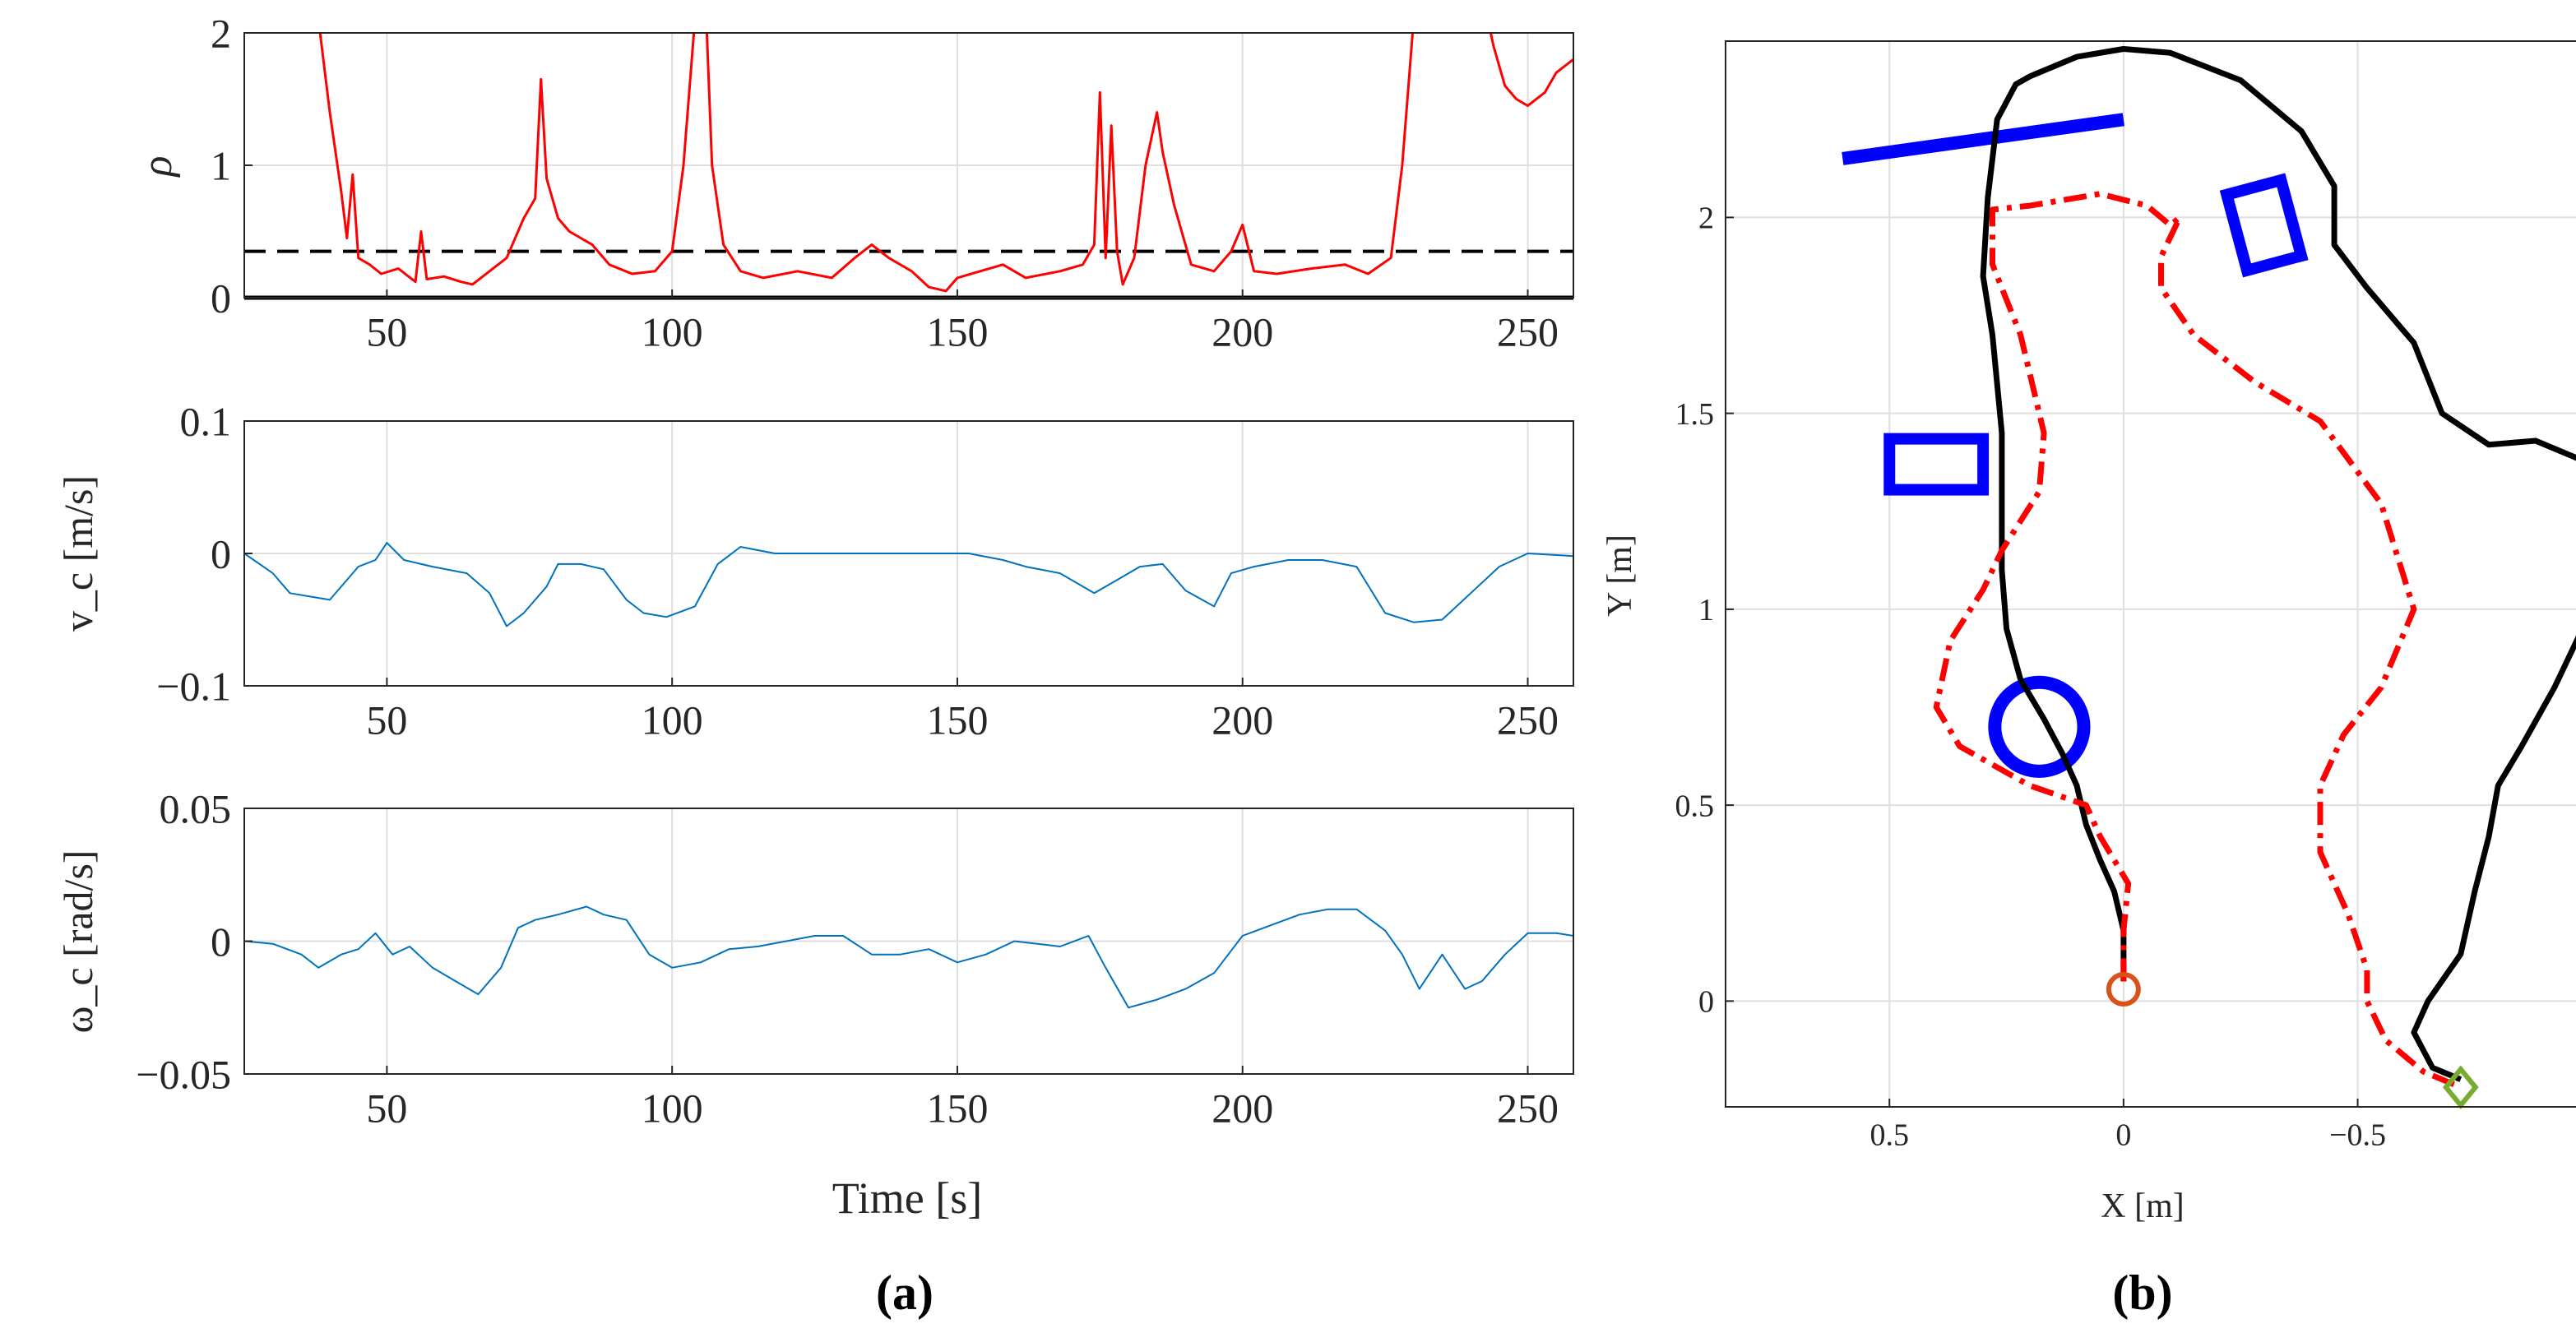 This screenshot has width=2576, height=1333. Describe the element at coordinates (183, 1075) in the screenshot. I see `y-tick-label: −0.05` at that location.